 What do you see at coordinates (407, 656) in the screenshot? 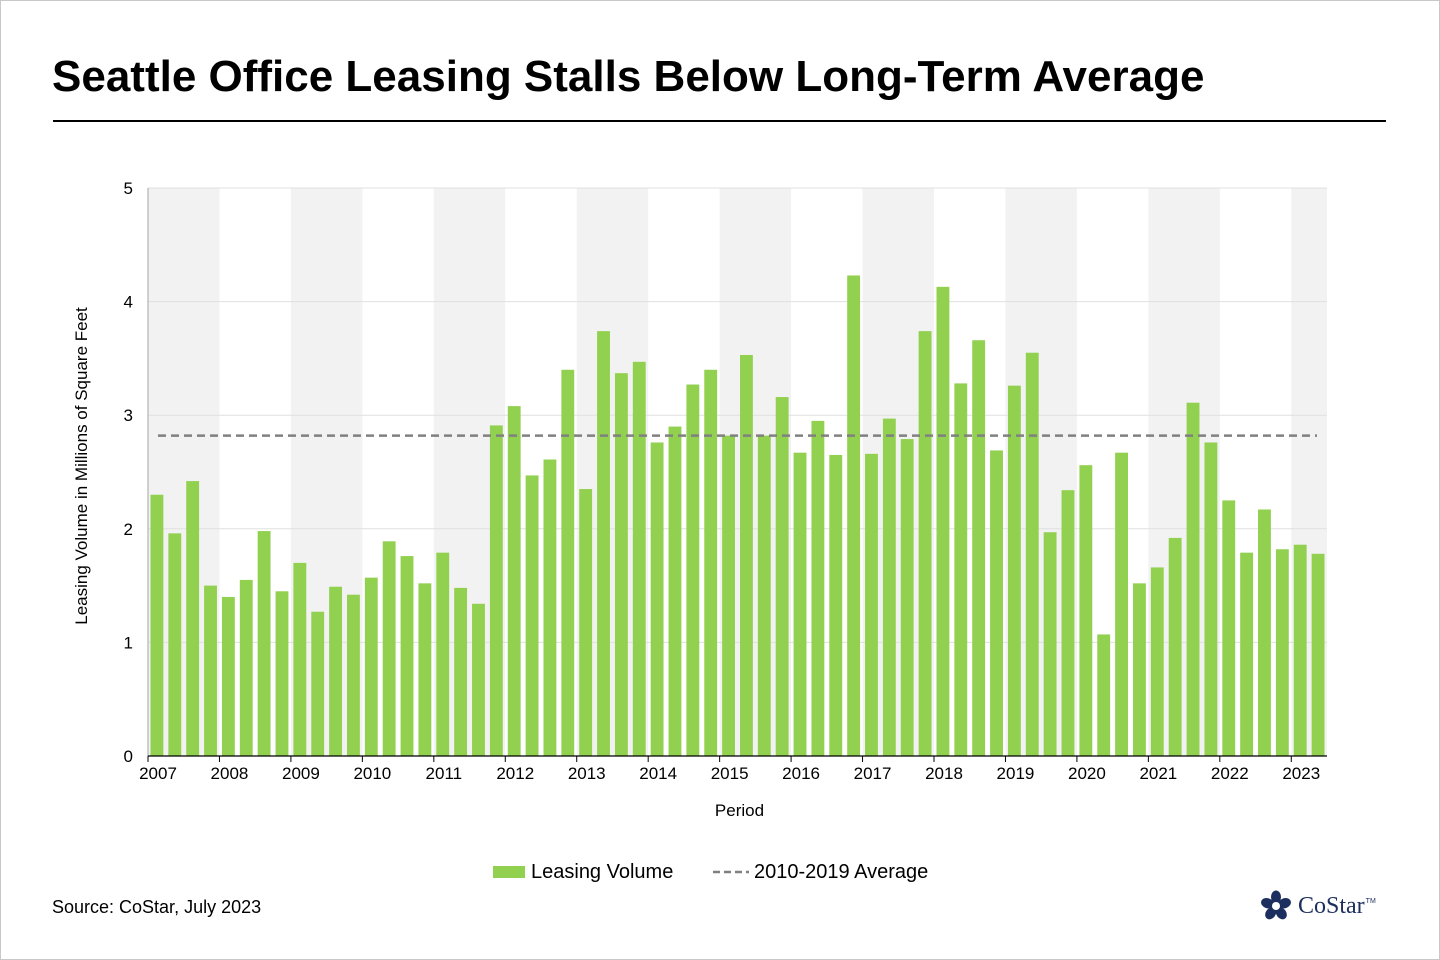
I see `bar-2010-q3` at bounding box center [407, 656].